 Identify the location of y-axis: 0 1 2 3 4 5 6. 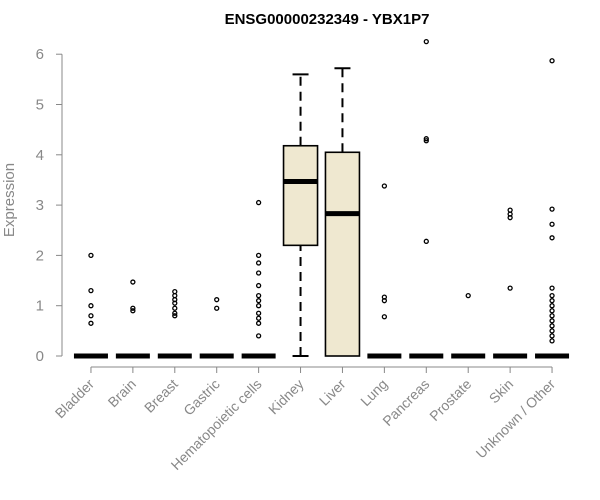
(49, 205).